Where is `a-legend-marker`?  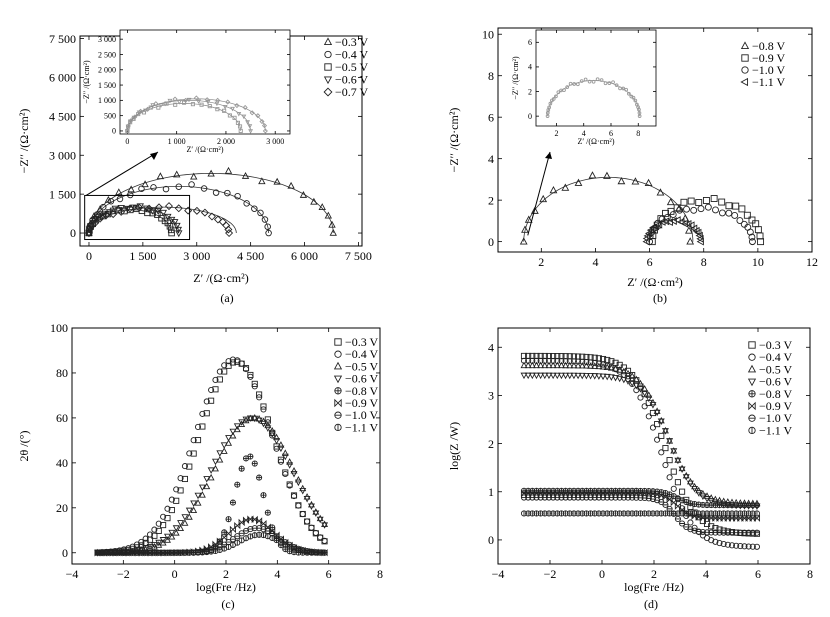
a-legend-marker is located at coordinates (328, 41).